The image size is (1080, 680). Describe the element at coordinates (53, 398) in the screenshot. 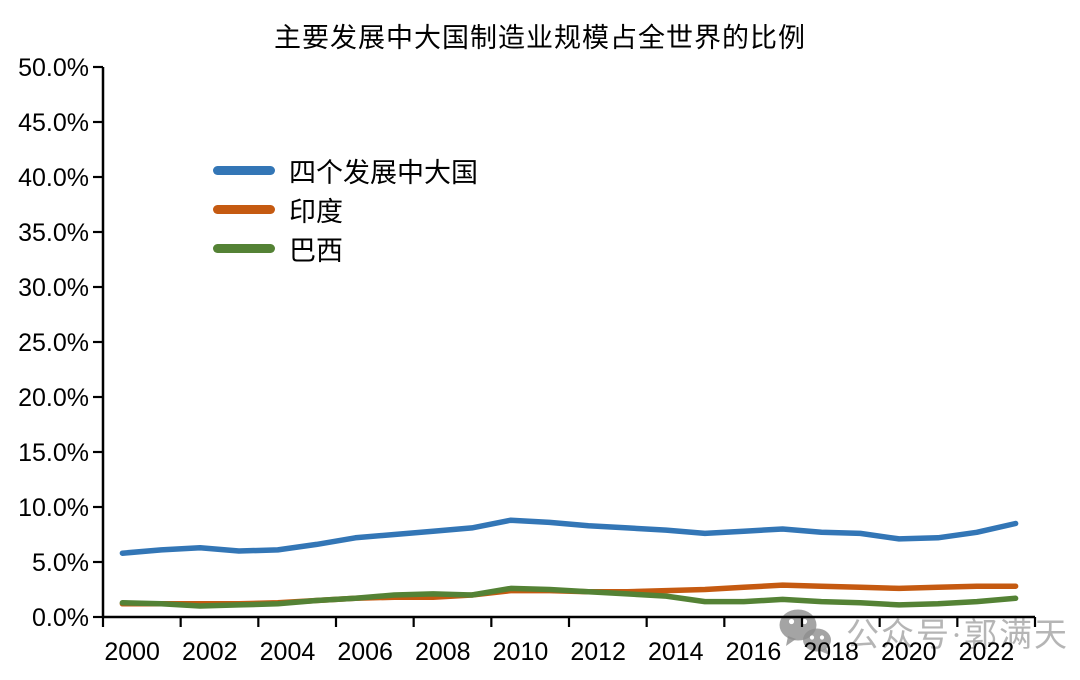

I see `y-axis-label: 20.0%` at that location.